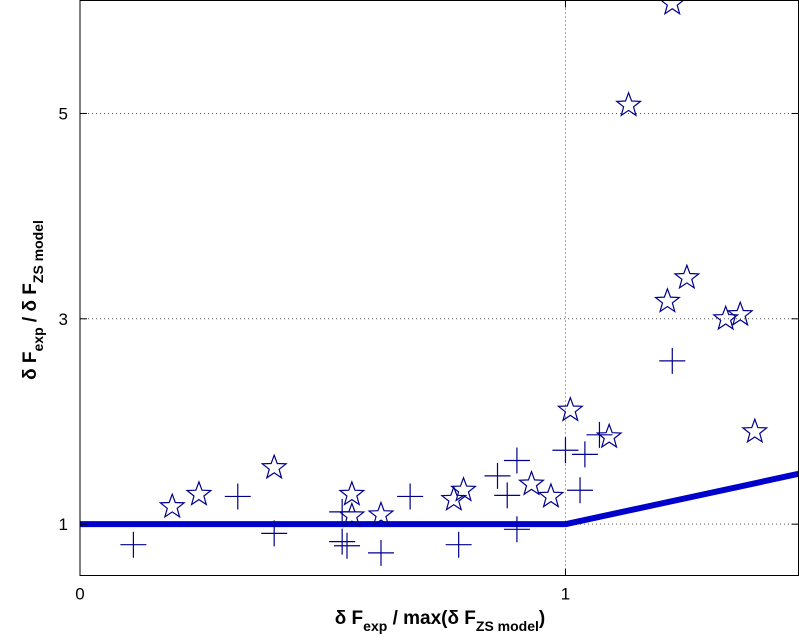  What do you see at coordinates (63, 319) in the screenshot?
I see `y-tick-label: 3` at bounding box center [63, 319].